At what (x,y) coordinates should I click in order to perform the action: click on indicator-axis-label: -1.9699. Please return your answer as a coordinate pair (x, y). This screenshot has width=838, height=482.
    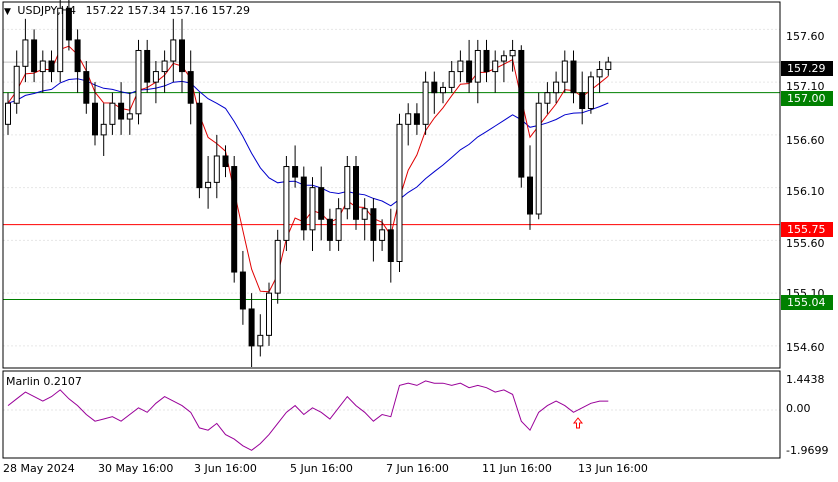
    Looking at the image, I should click on (807, 450).